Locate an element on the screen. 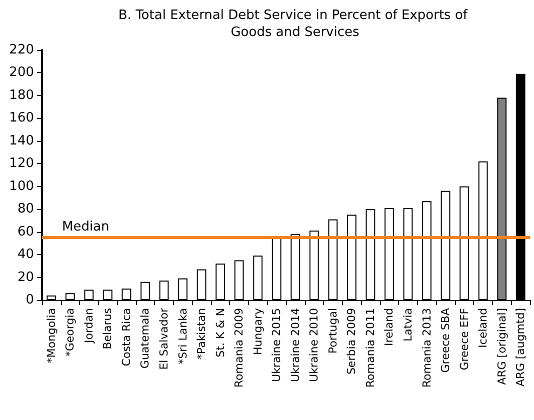  x-tick-label: ARG [augmtd] is located at coordinates (521, 347).